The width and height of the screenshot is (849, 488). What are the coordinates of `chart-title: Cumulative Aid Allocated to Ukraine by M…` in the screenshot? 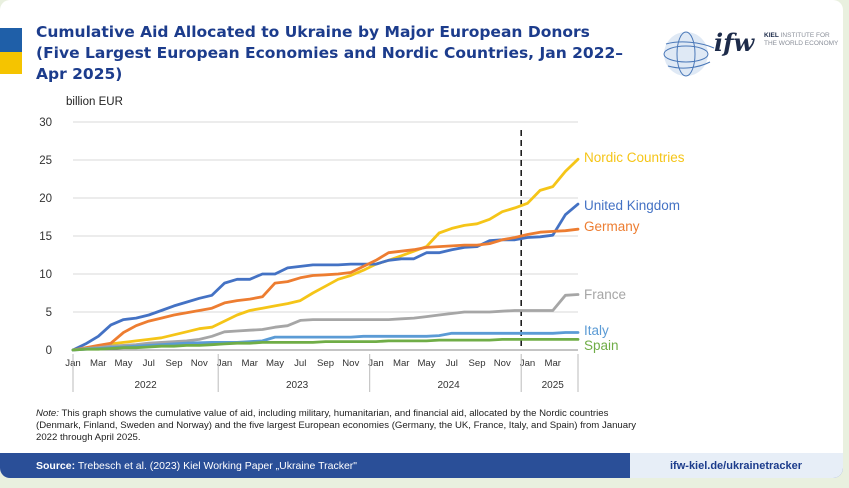 It's located at (330, 53).